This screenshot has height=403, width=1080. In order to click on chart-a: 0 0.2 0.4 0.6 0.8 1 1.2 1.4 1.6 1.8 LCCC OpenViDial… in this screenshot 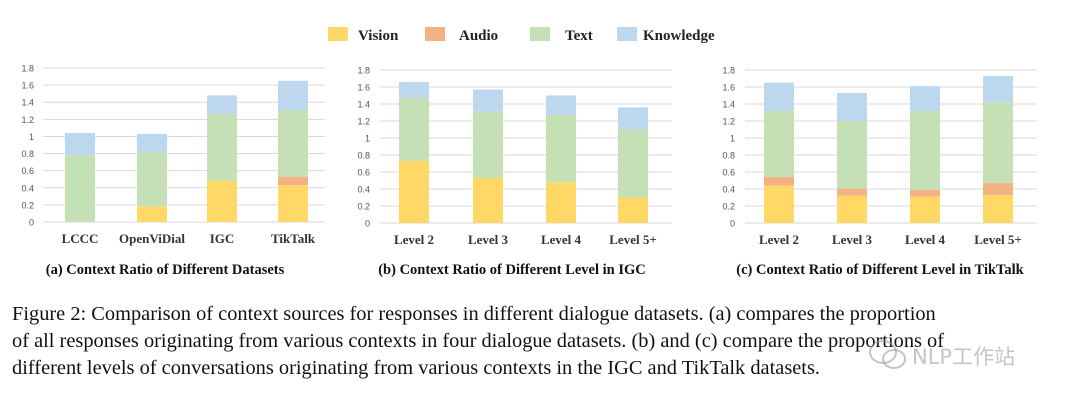, I will do `click(173, 171)`.